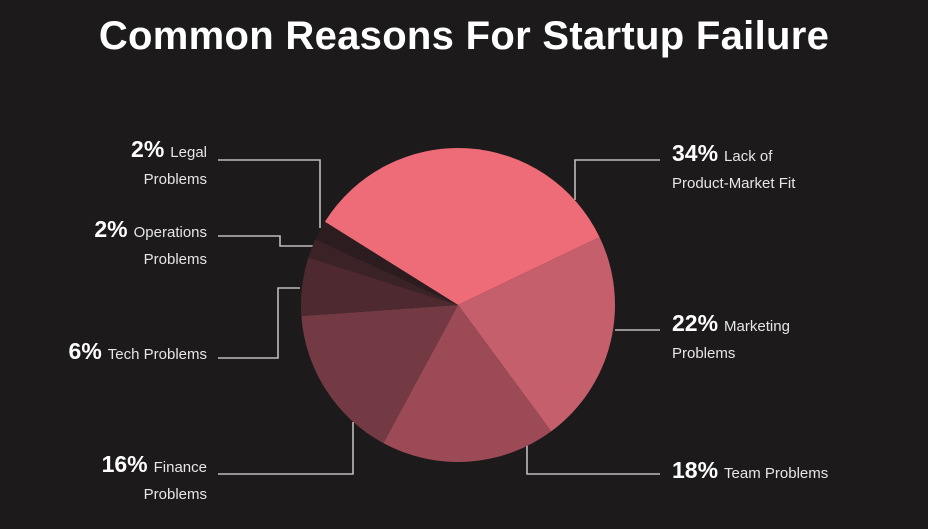 The image size is (928, 529). I want to click on category-label: Operations Problems, so click(170, 246).